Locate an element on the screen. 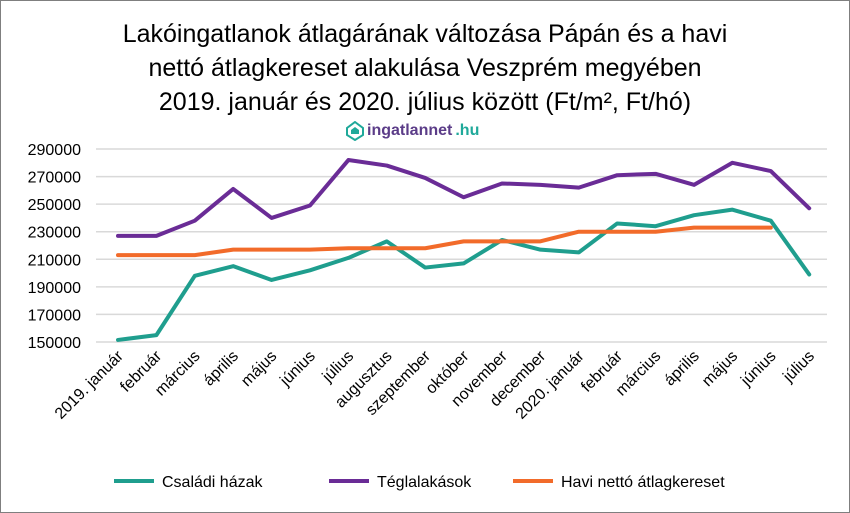  y-tick-label: 170000 is located at coordinates (54, 315).